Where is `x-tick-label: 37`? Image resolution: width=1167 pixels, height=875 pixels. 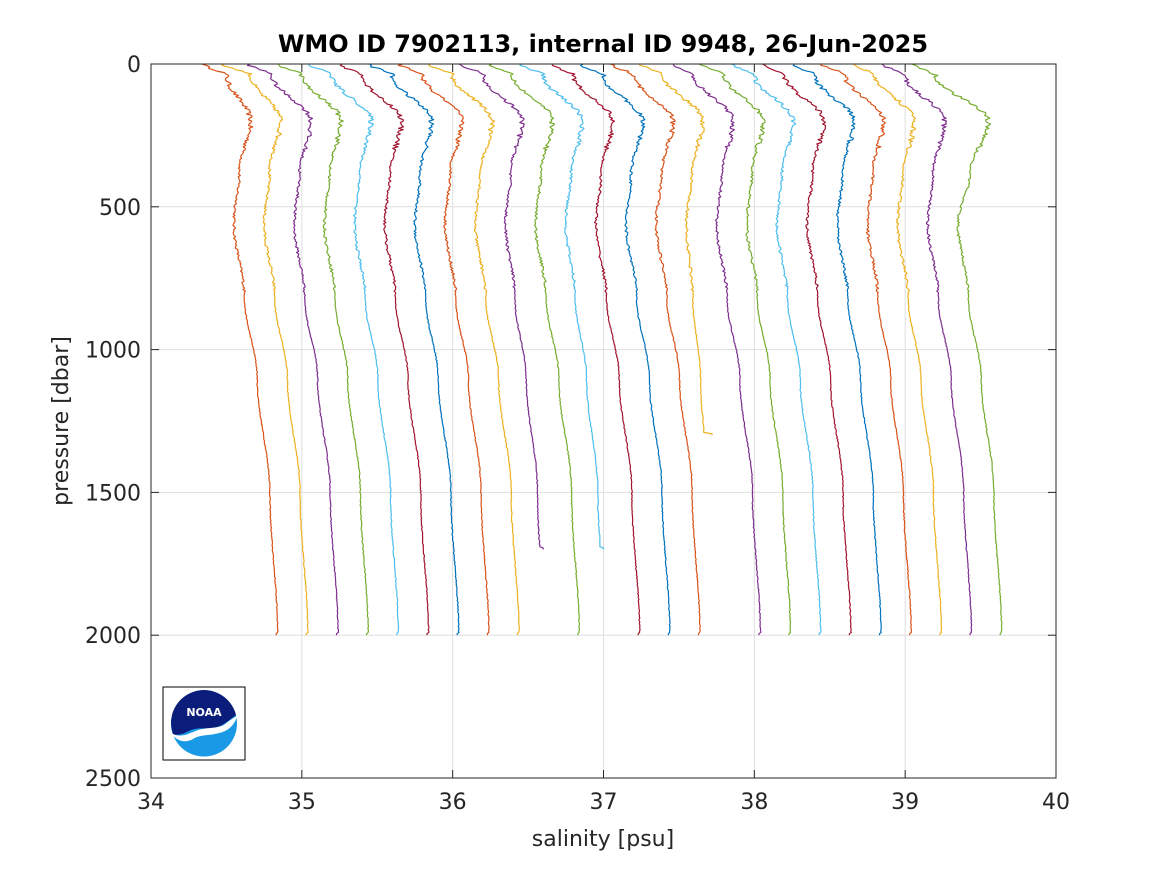 x-tick-label: 37 is located at coordinates (604, 802).